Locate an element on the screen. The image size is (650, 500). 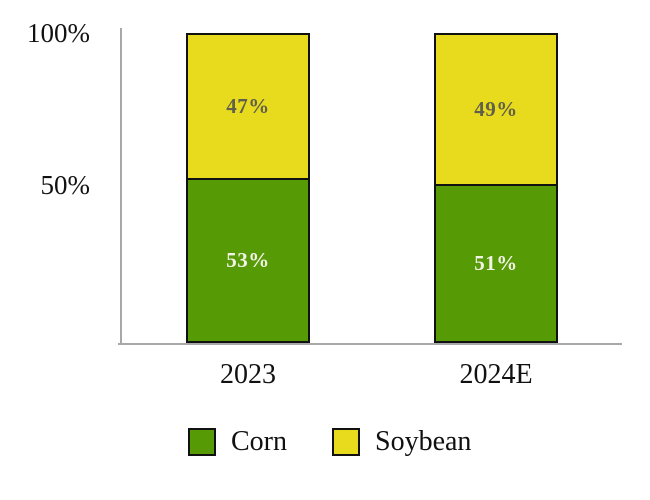
bar-segment-soybean: 49% is located at coordinates (496, 109).